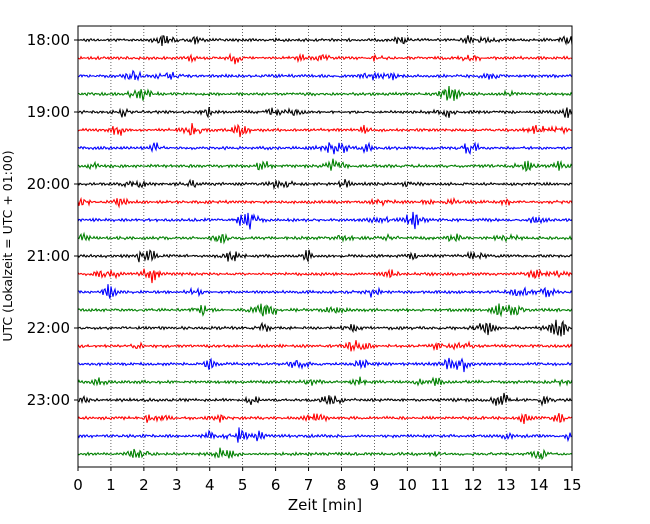 This screenshot has height=524, width=650. Describe the element at coordinates (48, 184) in the screenshot. I see `y-tick-label: 20:00` at that location.